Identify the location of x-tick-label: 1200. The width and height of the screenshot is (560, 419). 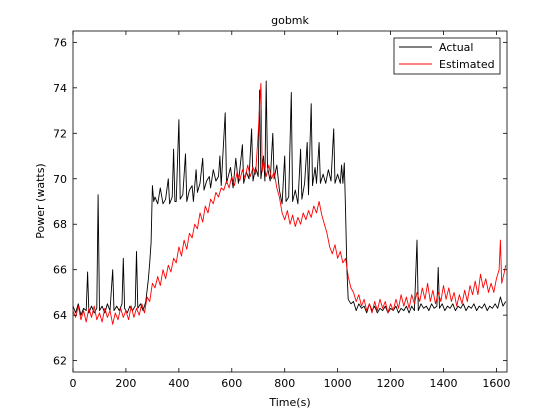
(391, 383).